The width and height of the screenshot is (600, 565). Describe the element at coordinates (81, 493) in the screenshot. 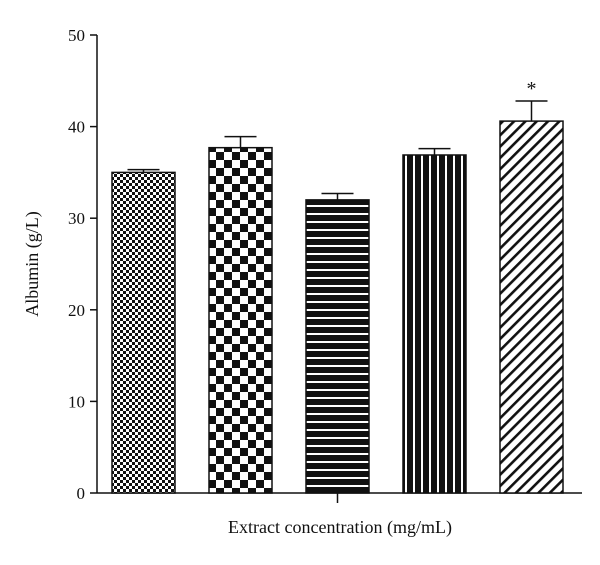

I see `y-tick-label: 0` at that location.